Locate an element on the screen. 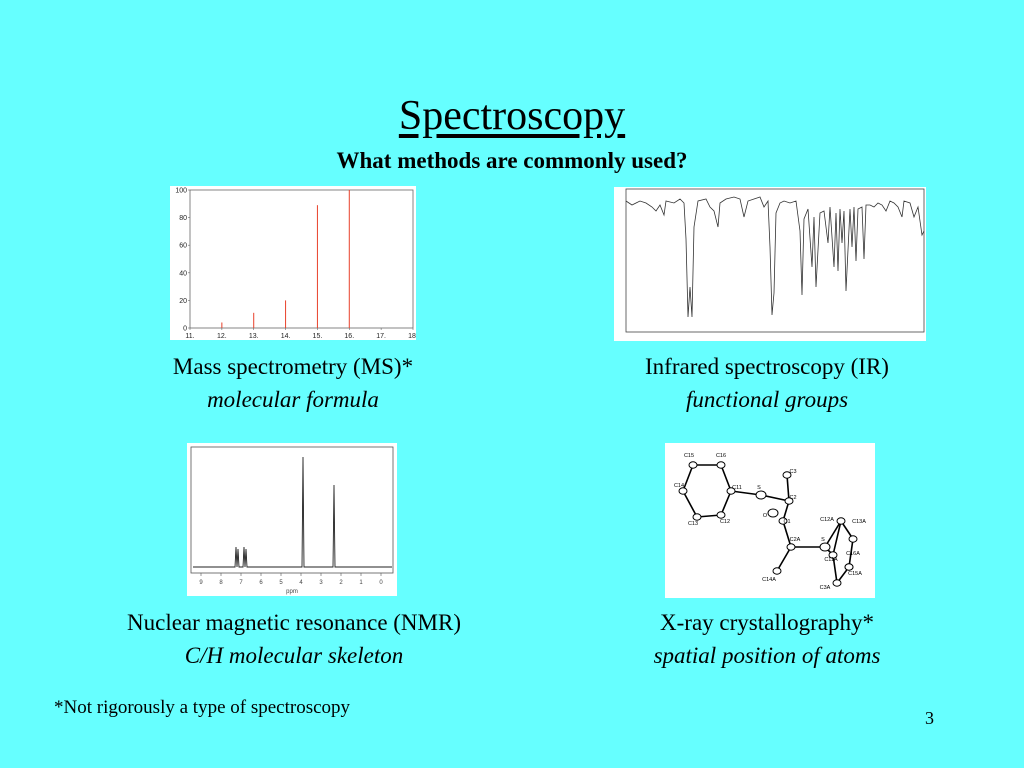 The image size is (1024, 768). xray-atom-label: C11 is located at coordinates (737, 488).